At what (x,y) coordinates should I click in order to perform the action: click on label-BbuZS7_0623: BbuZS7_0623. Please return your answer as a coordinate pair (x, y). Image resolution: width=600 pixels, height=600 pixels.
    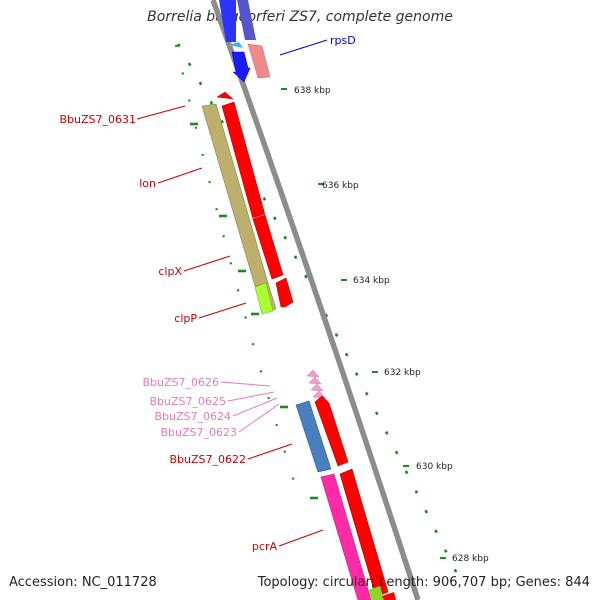
    Looking at the image, I should click on (198, 432).